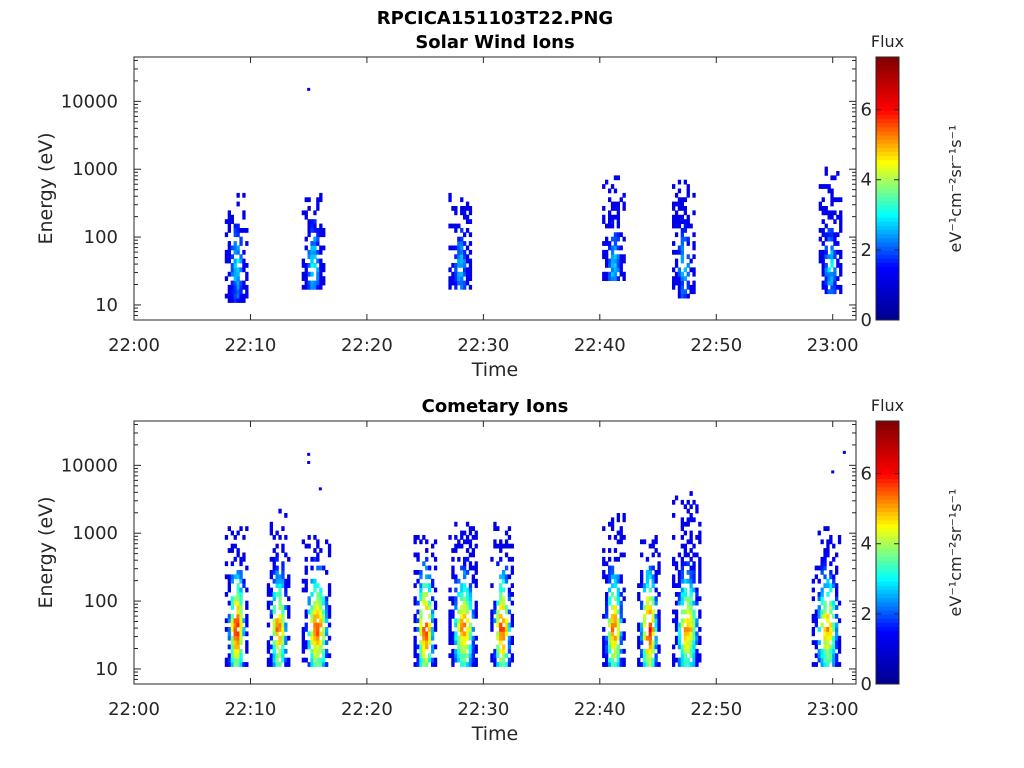  I want to click on isolated-point, so click(833, 472).